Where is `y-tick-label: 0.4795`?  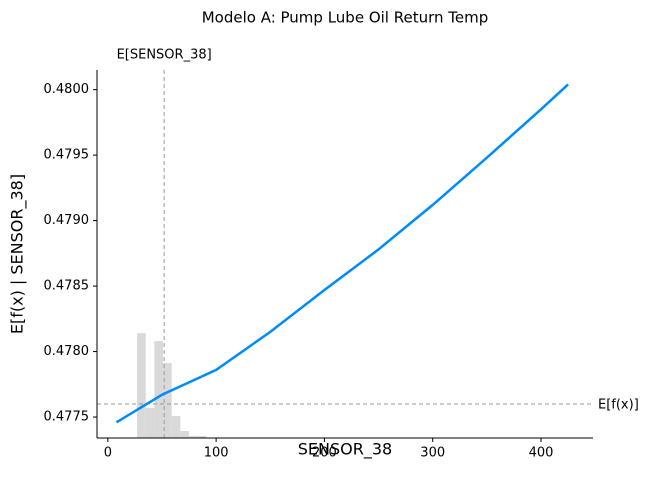 y-tick-label: 0.4795 is located at coordinates (67, 155).